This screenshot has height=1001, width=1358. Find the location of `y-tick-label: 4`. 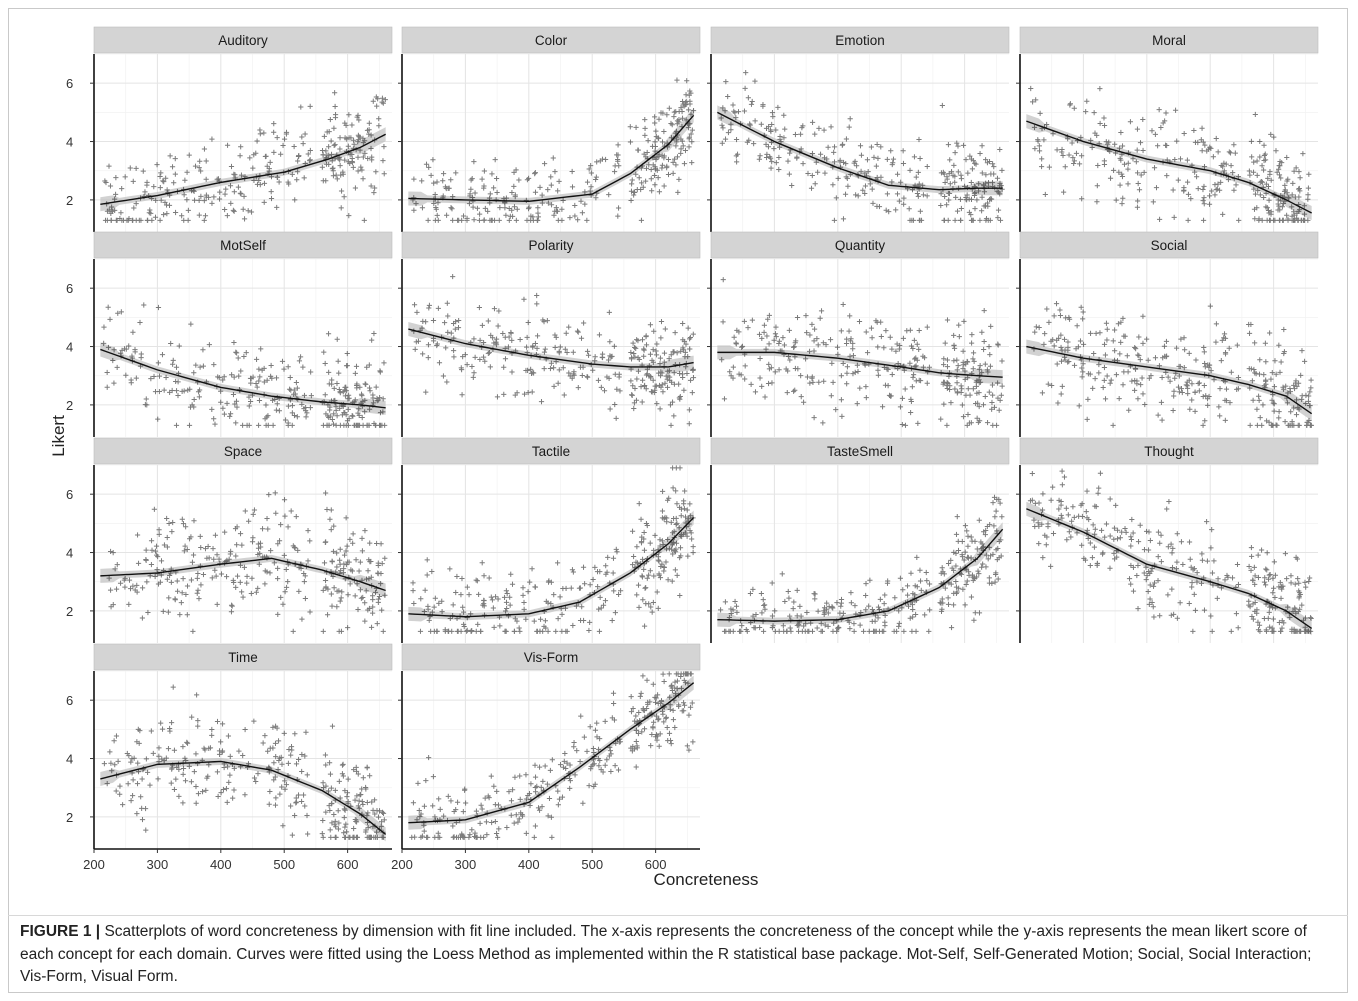

y-tick-label: 4 is located at coordinates (69, 759).